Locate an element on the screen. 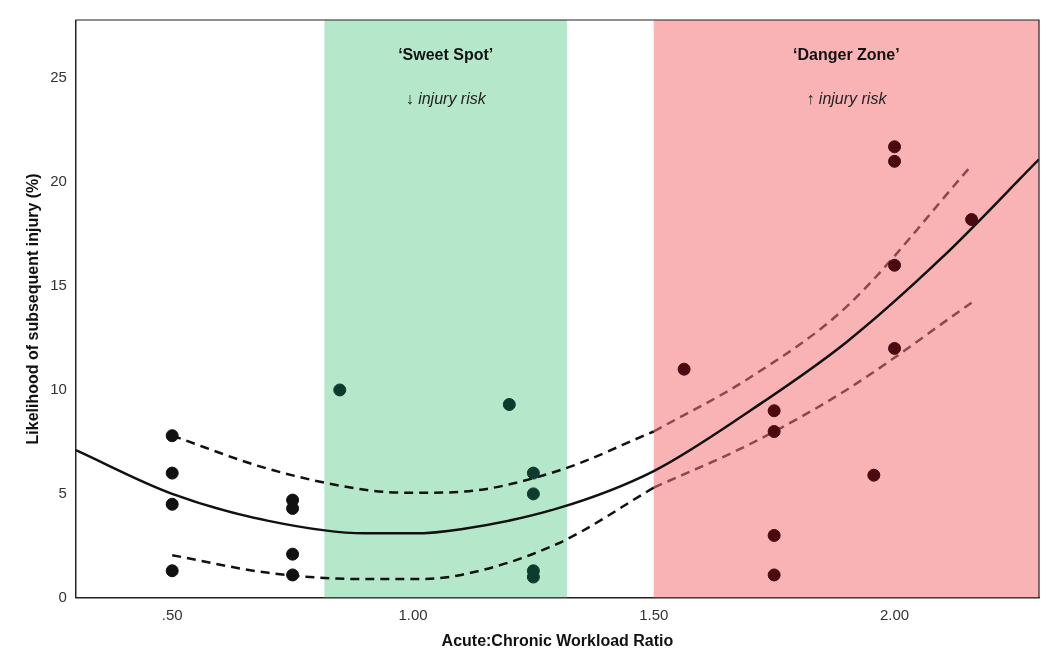 This screenshot has height=663, width=1051. y-tick-label: 0 is located at coordinates (62, 596).